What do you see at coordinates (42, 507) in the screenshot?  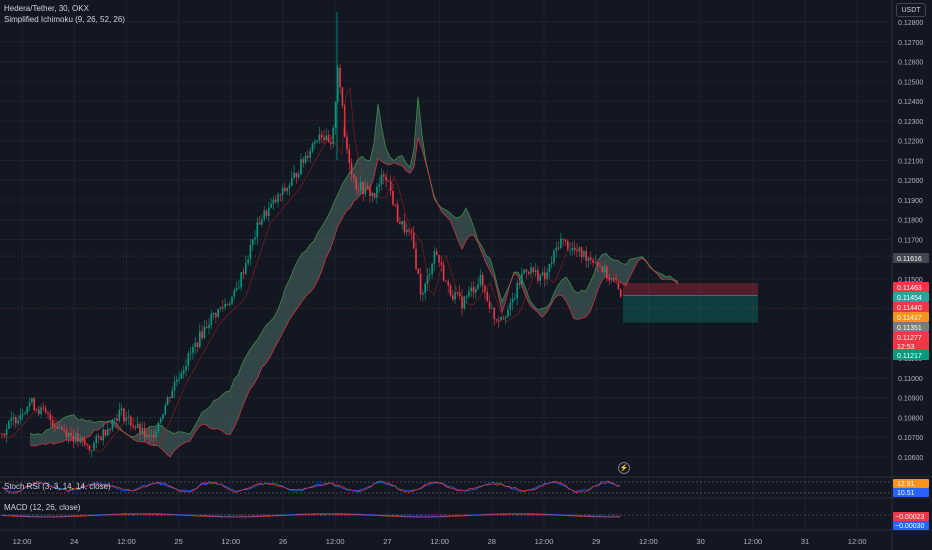 I see `macd-legend: MACD (12, 26, close)` at bounding box center [42, 507].